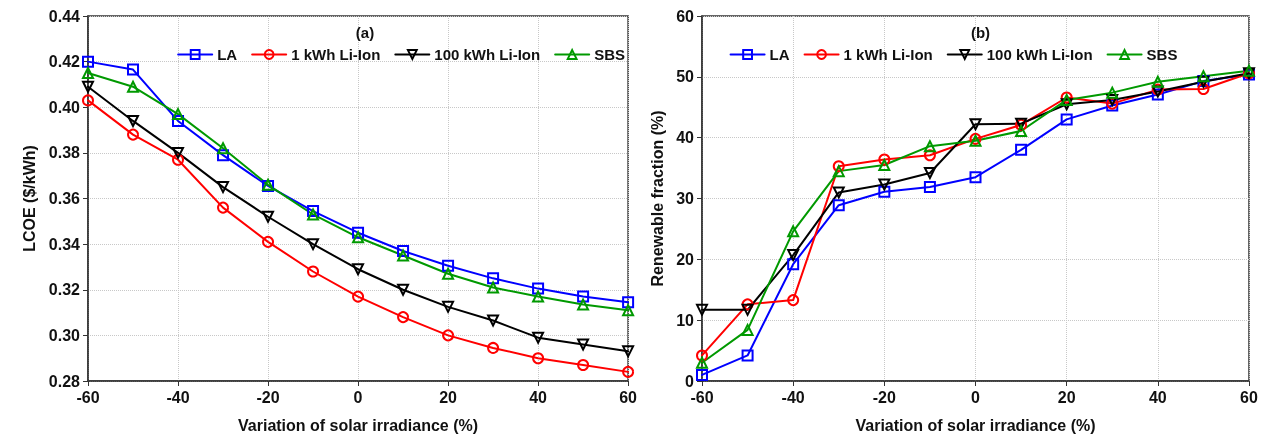 This screenshot has height=442, width=1267. What do you see at coordinates (64, 290) in the screenshot?
I see `y-tick-label: 0.32` at bounding box center [64, 290].